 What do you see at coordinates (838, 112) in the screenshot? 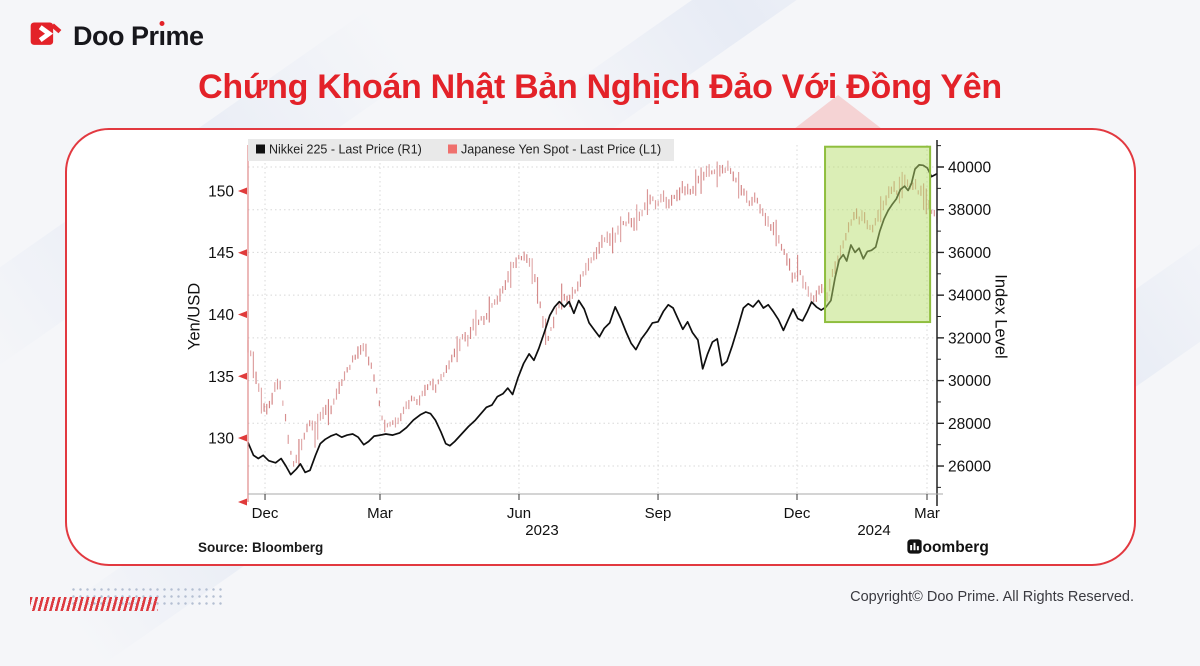
I see `pink-triangle-decoration` at bounding box center [838, 112].